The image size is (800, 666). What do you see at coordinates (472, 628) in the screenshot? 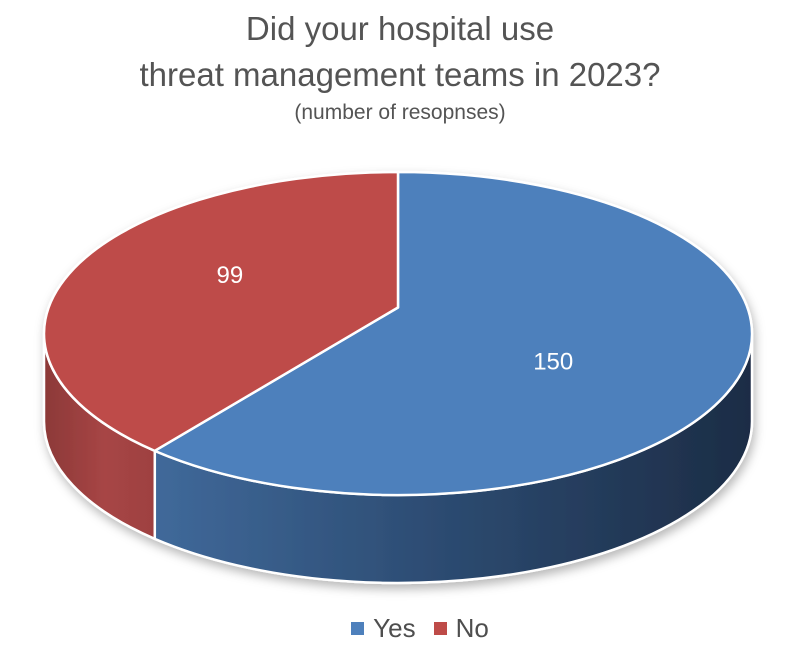
I see `legend-label-no: No` at bounding box center [472, 628].